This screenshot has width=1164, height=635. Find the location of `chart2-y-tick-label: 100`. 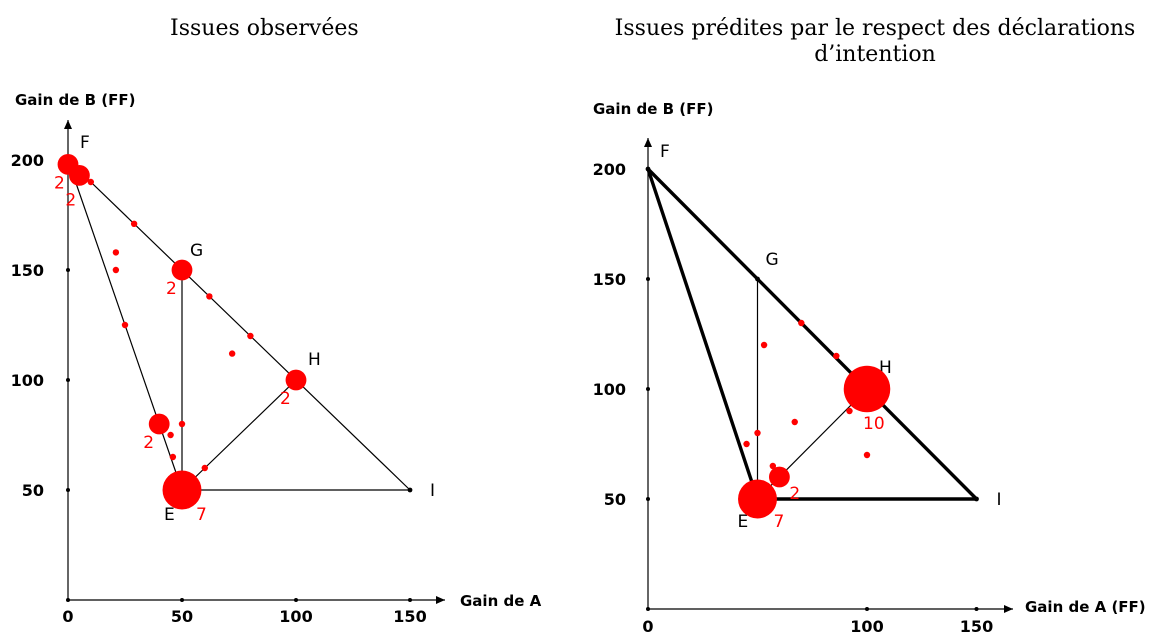

chart2-y-tick-label: 100 is located at coordinates (609, 389).